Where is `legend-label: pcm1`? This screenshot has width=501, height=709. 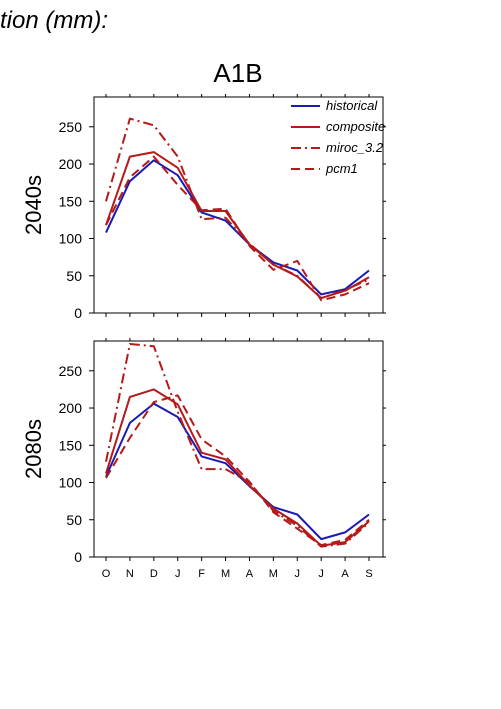
legend-label: pcm1 is located at coordinates (341, 168).